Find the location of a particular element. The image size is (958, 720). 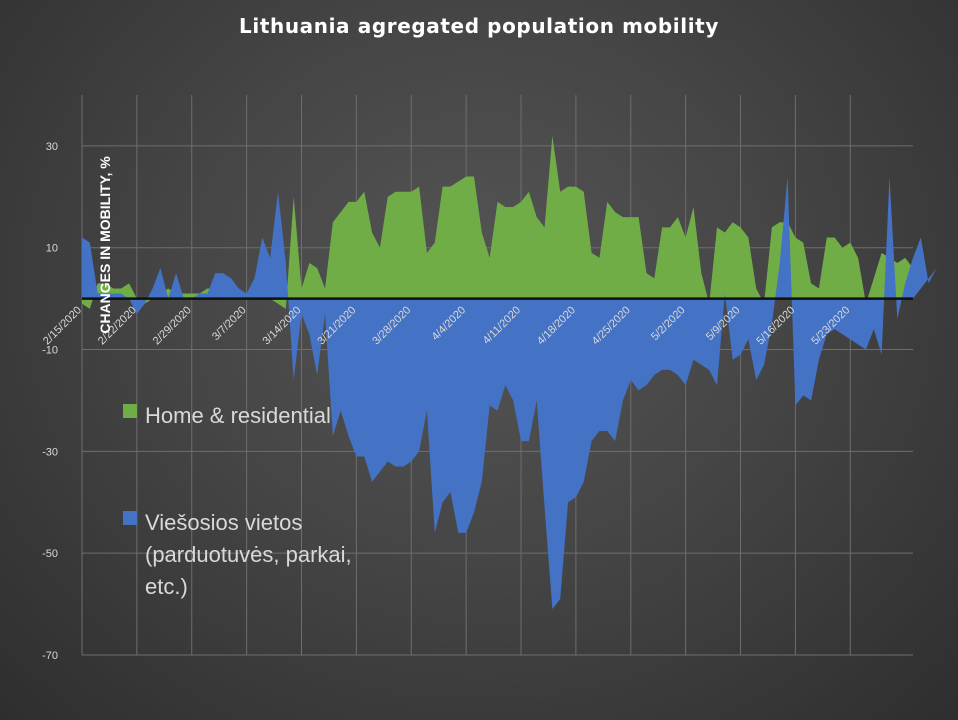

legend-label-1: (parduotuvės, parkai, is located at coordinates (248, 554).